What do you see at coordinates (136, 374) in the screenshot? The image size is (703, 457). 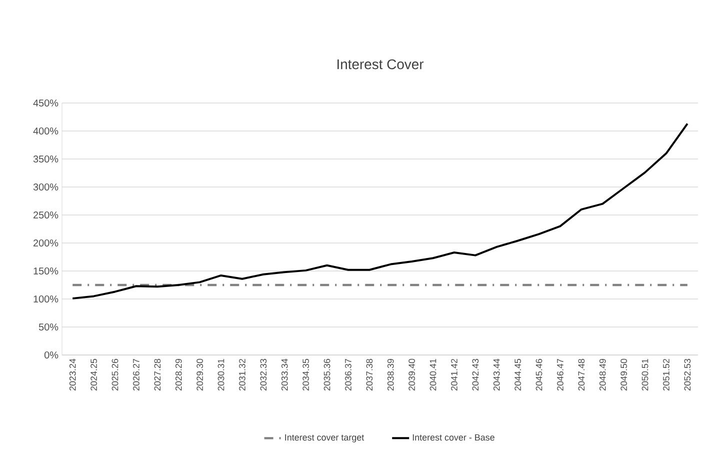 I see `x-tick-label: 2026.27` at bounding box center [136, 374].